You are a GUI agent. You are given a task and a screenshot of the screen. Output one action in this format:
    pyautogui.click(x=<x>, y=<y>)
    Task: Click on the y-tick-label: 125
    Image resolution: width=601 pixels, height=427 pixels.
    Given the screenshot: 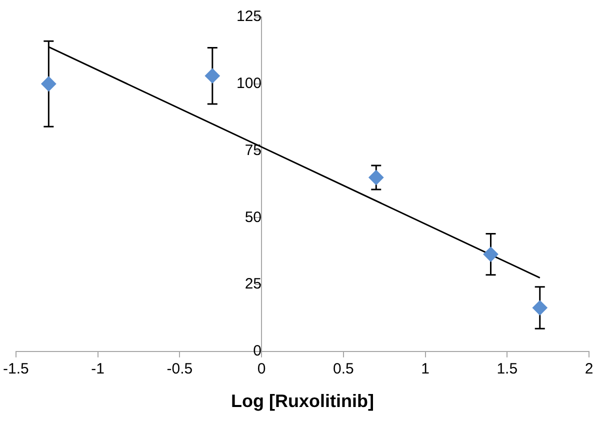 What is the action you would take?
    pyautogui.click(x=249, y=17)
    